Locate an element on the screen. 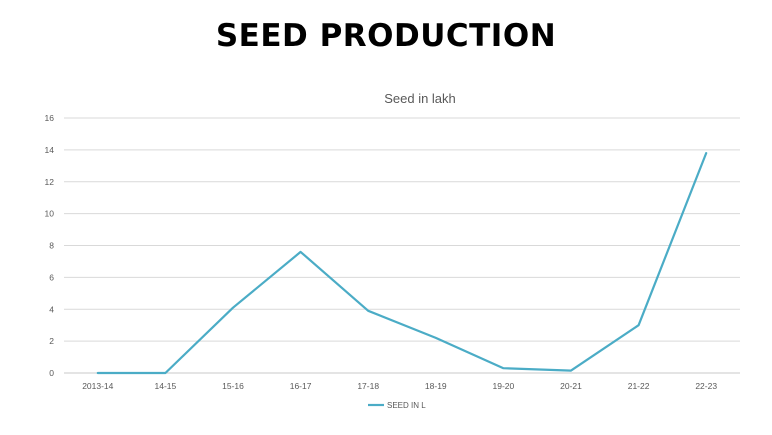 The image size is (772, 435). y-tick-label: 16 is located at coordinates (50, 118).